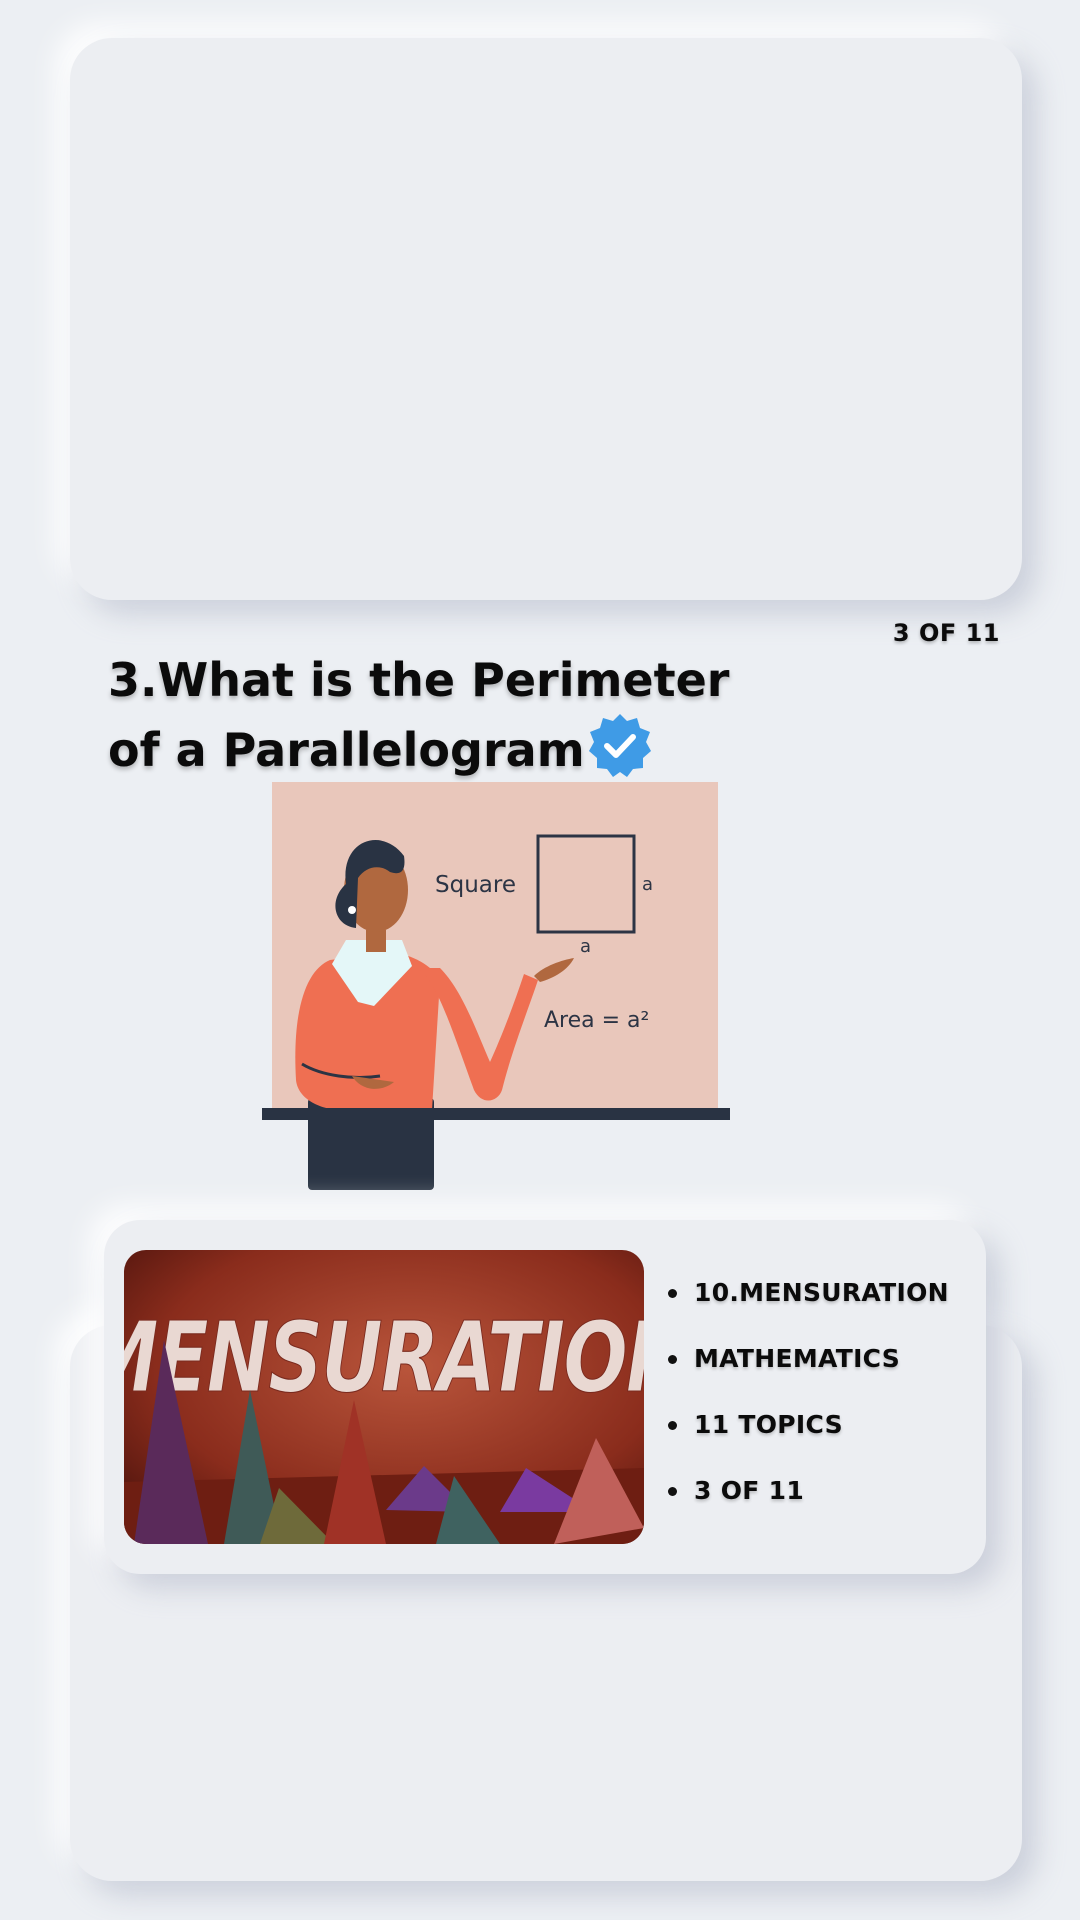 This screenshot has height=1920, width=1080. Describe the element at coordinates (586, 884) in the screenshot. I see `square-shape` at that location.